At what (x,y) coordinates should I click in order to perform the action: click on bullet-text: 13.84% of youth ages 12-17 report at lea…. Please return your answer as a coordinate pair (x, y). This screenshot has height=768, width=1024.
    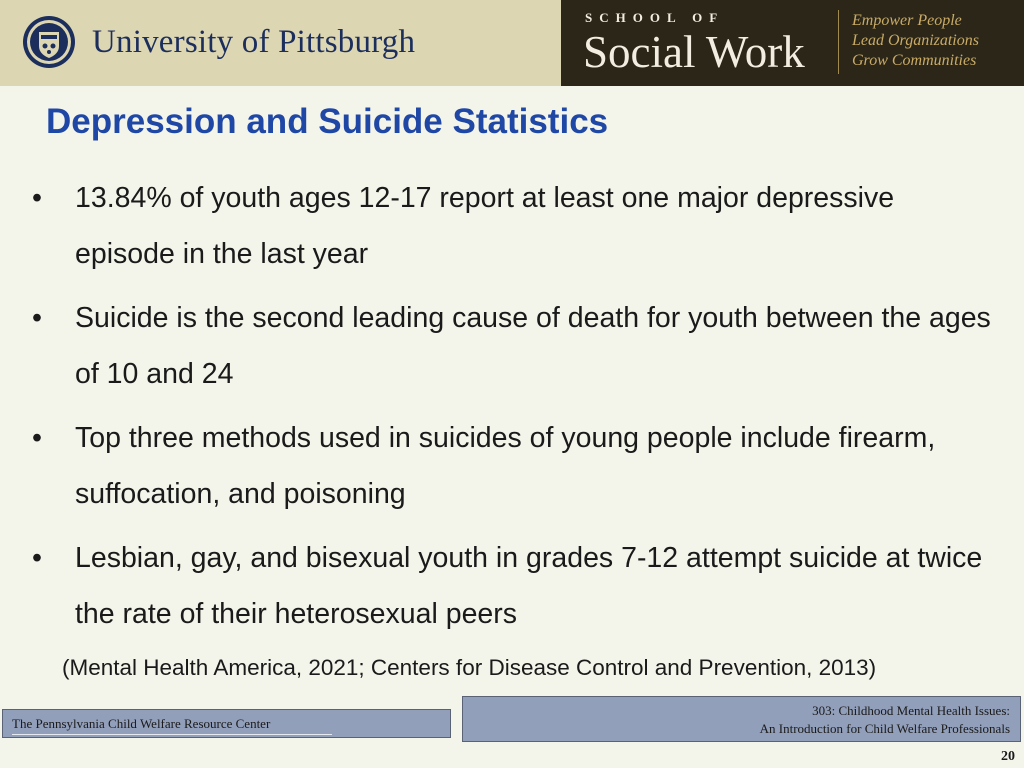
    Looking at the image, I should click on (485, 226).